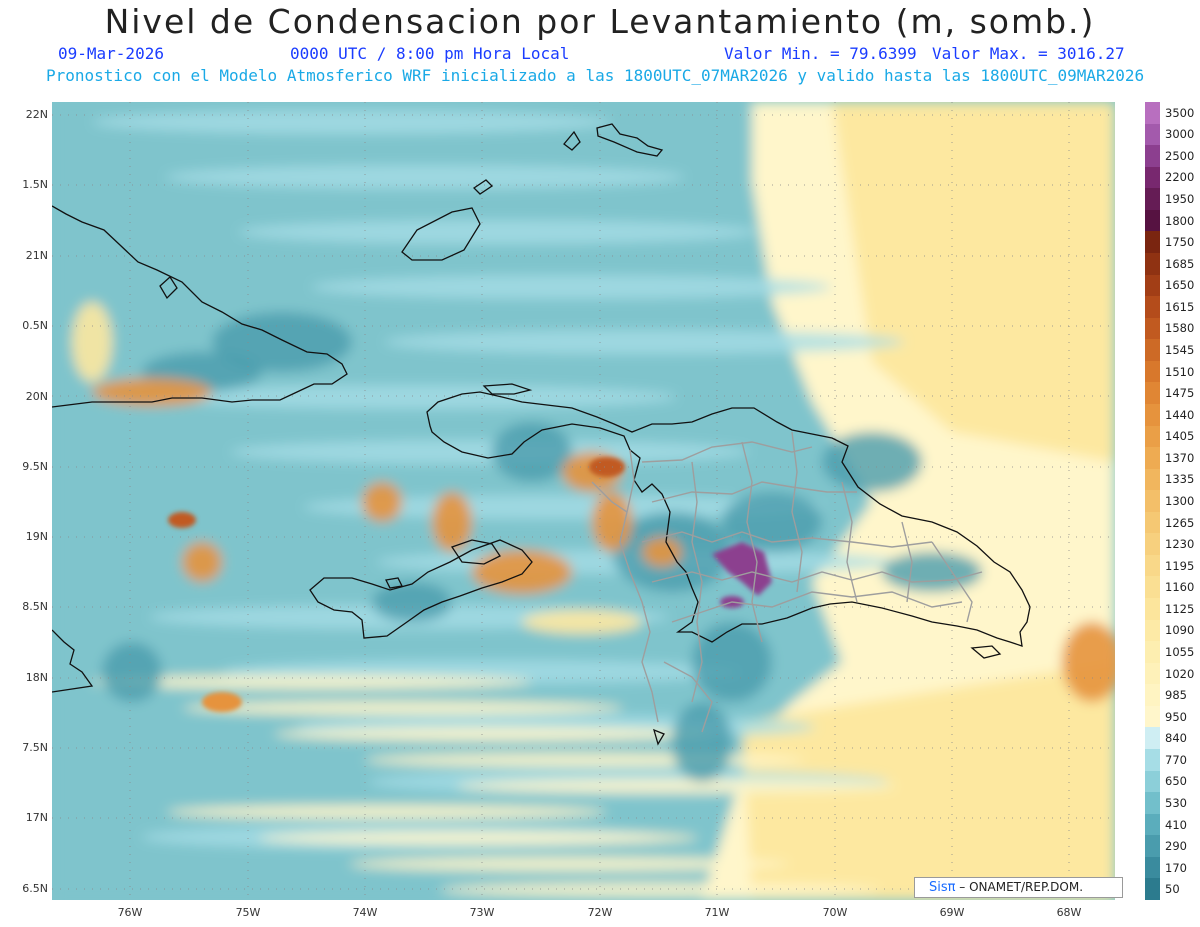  What do you see at coordinates (1176, 802) in the screenshot?
I see `colorbar-label: 530` at bounding box center [1176, 802].